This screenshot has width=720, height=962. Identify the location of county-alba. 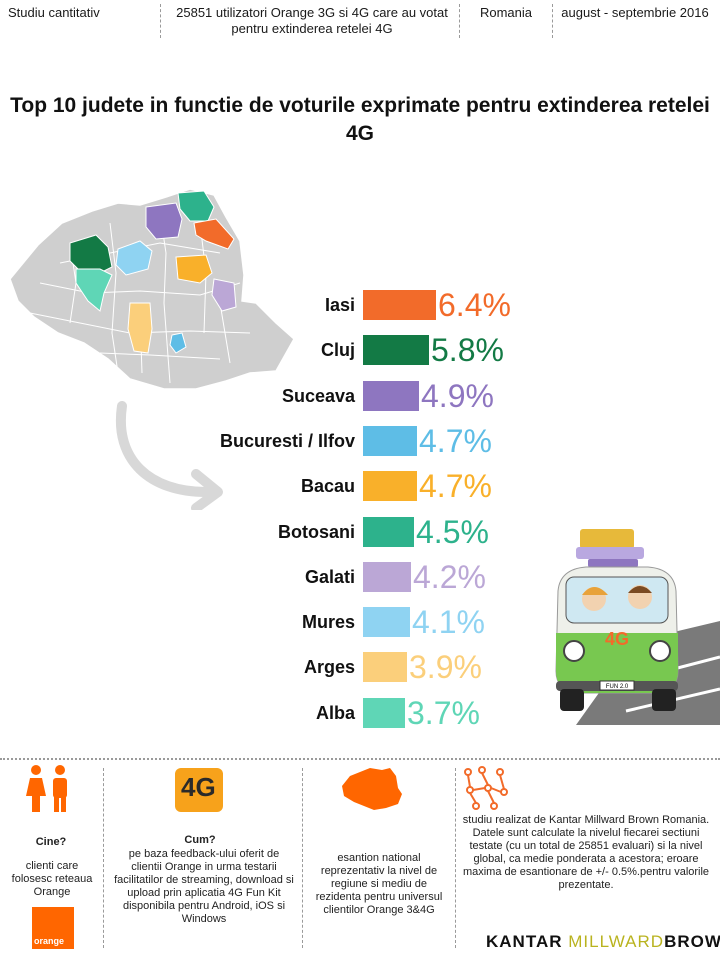
(94, 290).